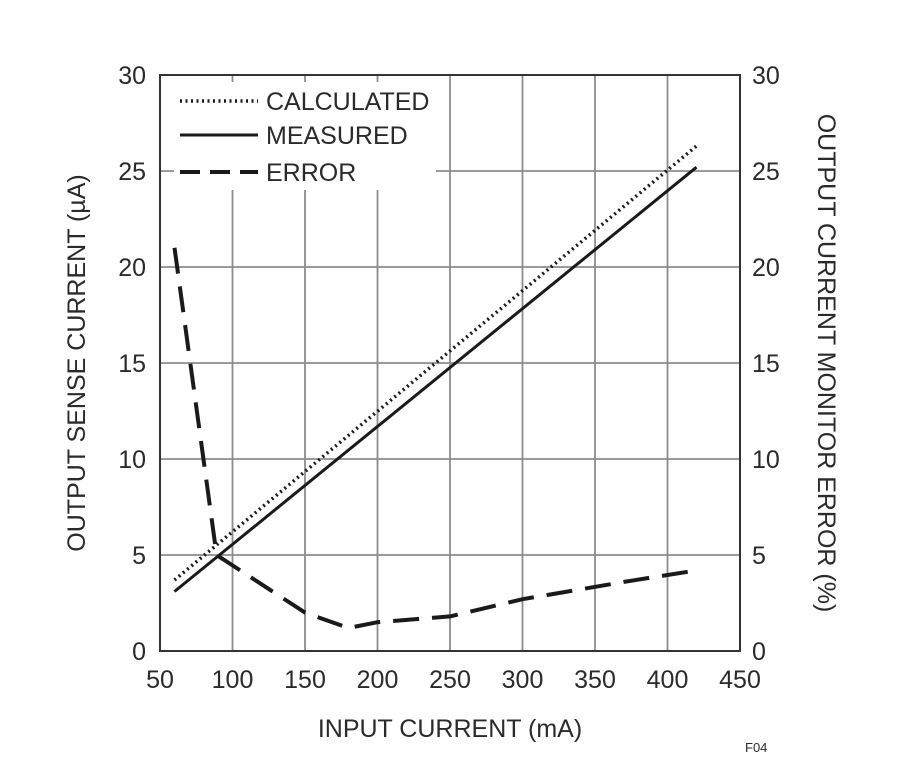 The height and width of the screenshot is (776, 900). What do you see at coordinates (139, 556) in the screenshot?
I see `y-tick-label-left: 5` at bounding box center [139, 556].